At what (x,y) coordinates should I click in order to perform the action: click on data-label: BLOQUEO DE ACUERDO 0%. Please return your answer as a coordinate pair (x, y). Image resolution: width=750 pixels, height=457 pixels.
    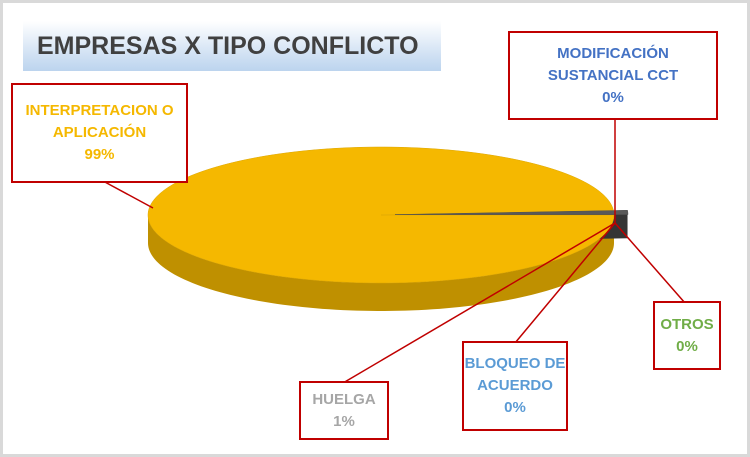
    Looking at the image, I should click on (515, 386).